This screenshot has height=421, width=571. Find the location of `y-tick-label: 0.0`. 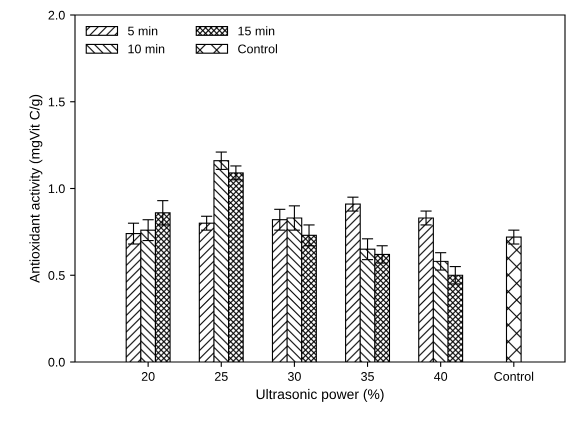

y-tick-label: 0.0 is located at coordinates (56, 362).